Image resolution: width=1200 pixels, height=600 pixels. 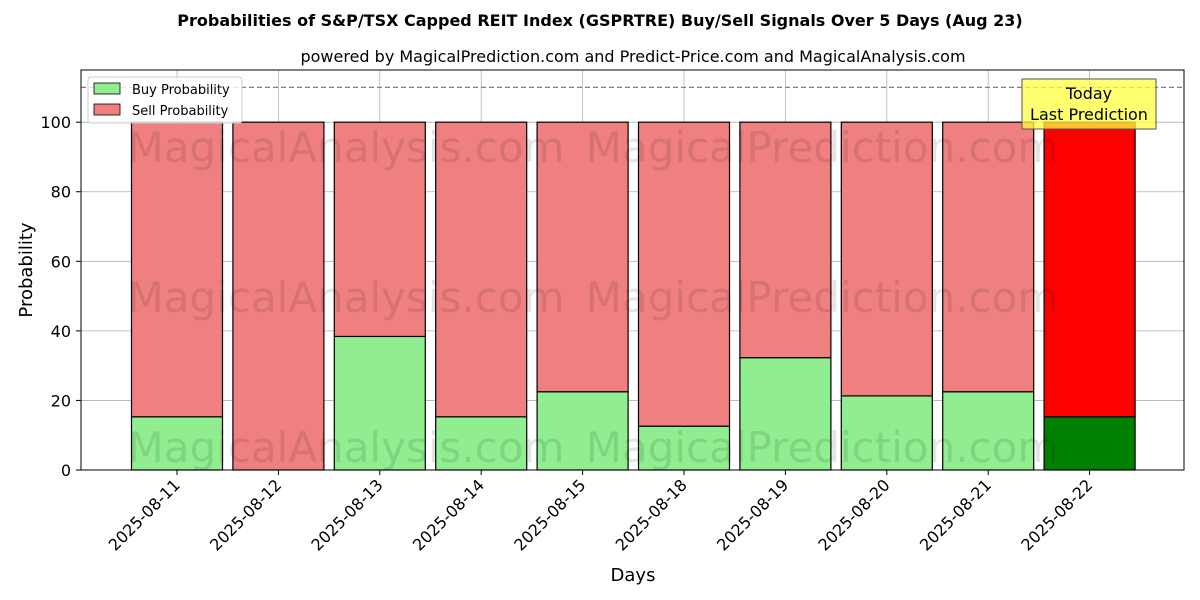 What do you see at coordinates (633, 575) in the screenshot?
I see `x-axis-label: Days` at bounding box center [633, 575].